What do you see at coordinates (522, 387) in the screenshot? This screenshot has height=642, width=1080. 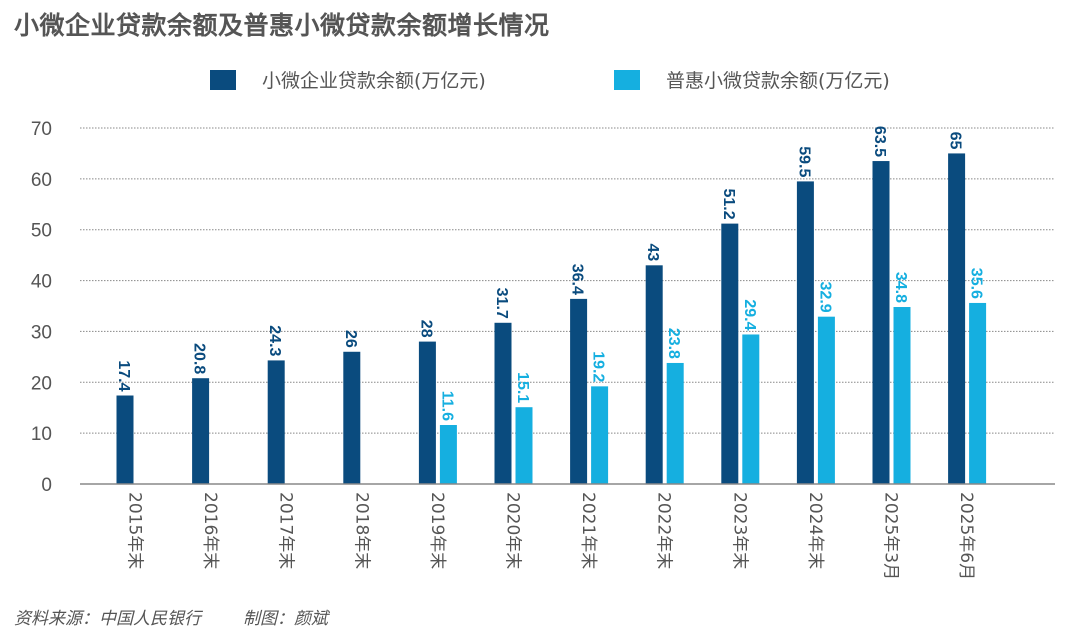 I see `data-label: 15.1` at bounding box center [522, 387].